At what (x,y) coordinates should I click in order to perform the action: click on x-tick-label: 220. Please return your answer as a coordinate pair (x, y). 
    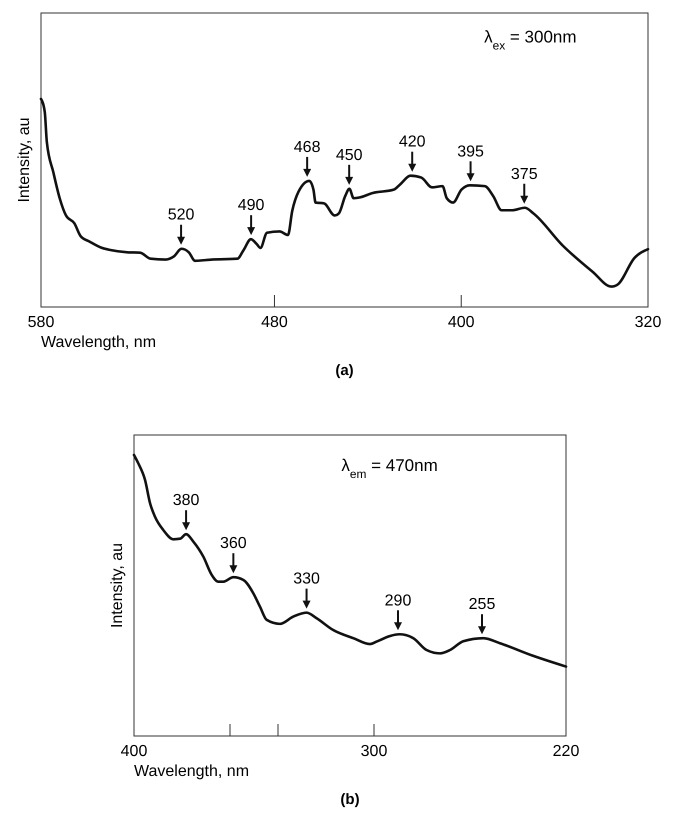
    Looking at the image, I should click on (566, 751).